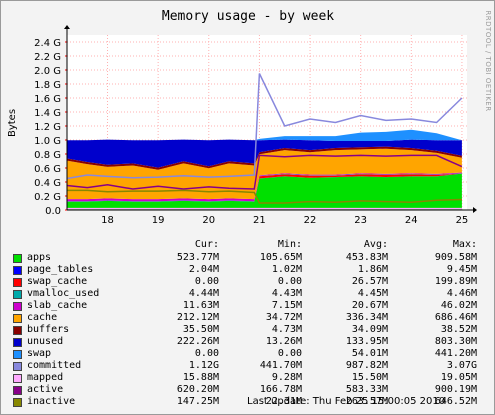 The width and height of the screenshot is (495, 415). What do you see at coordinates (264, 196) in the screenshot?
I see `line-inactive` at bounding box center [264, 196].